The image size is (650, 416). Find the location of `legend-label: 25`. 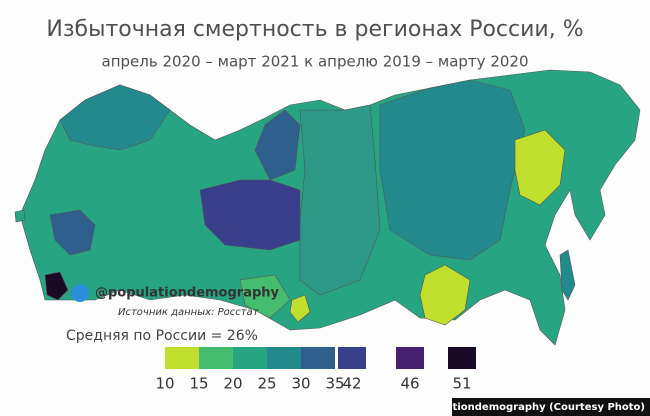

legend-label: 25 is located at coordinates (266, 384).